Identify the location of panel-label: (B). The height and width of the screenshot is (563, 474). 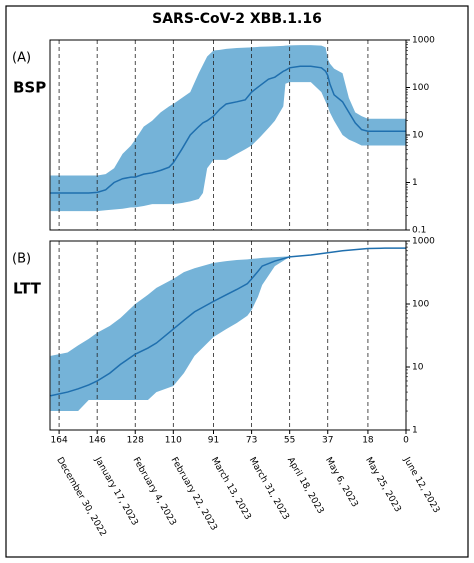
(21, 259).